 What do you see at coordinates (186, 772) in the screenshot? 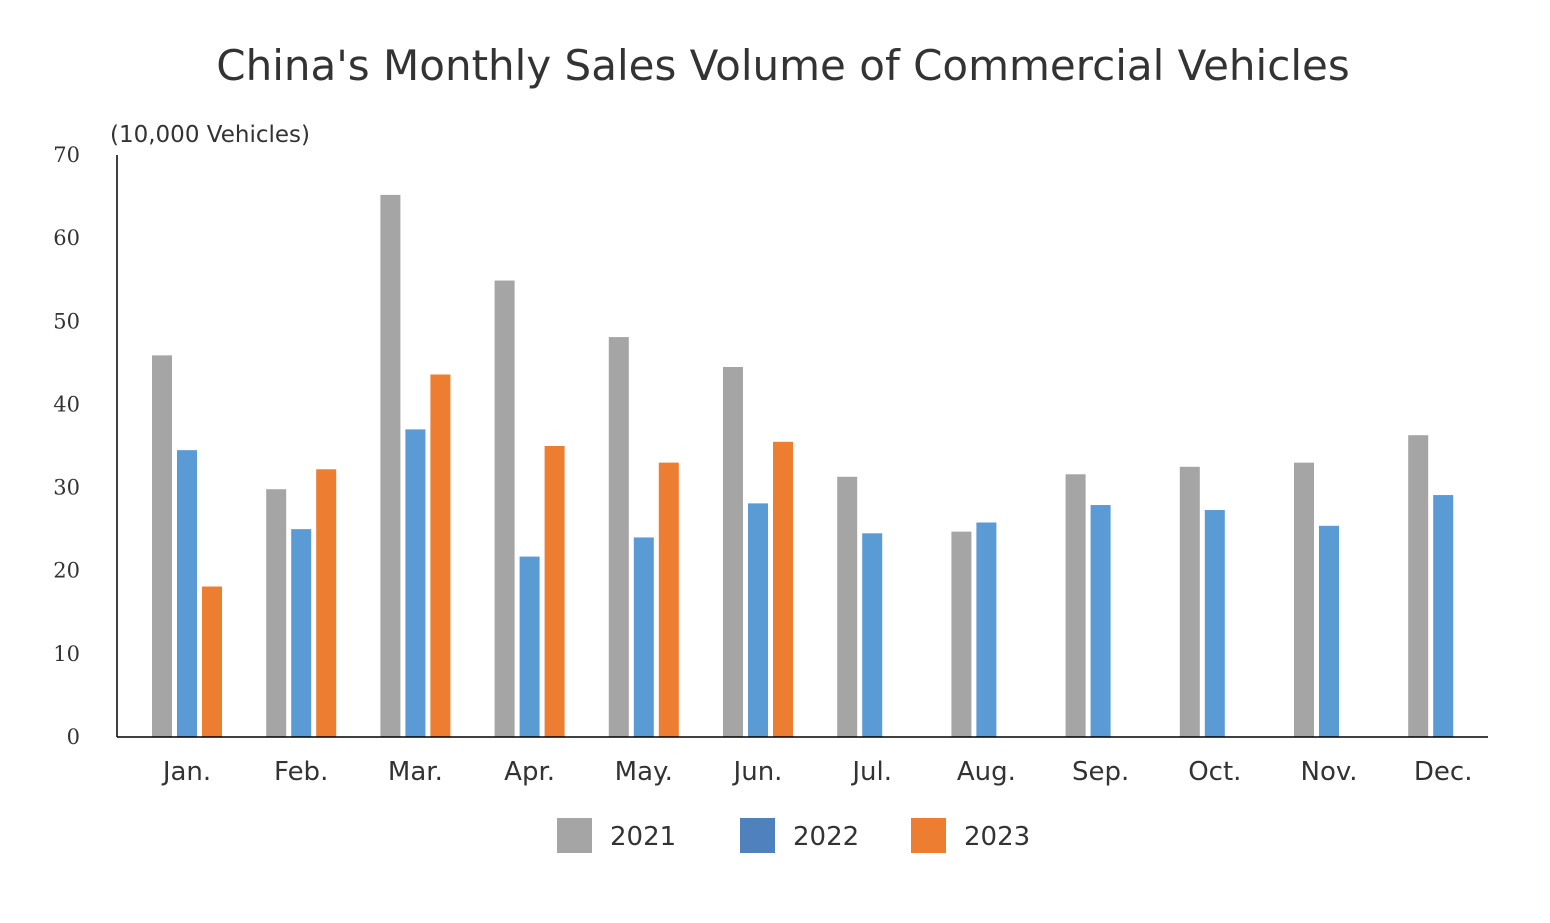
I see `x-tick-label: Jan.` at bounding box center [186, 772].